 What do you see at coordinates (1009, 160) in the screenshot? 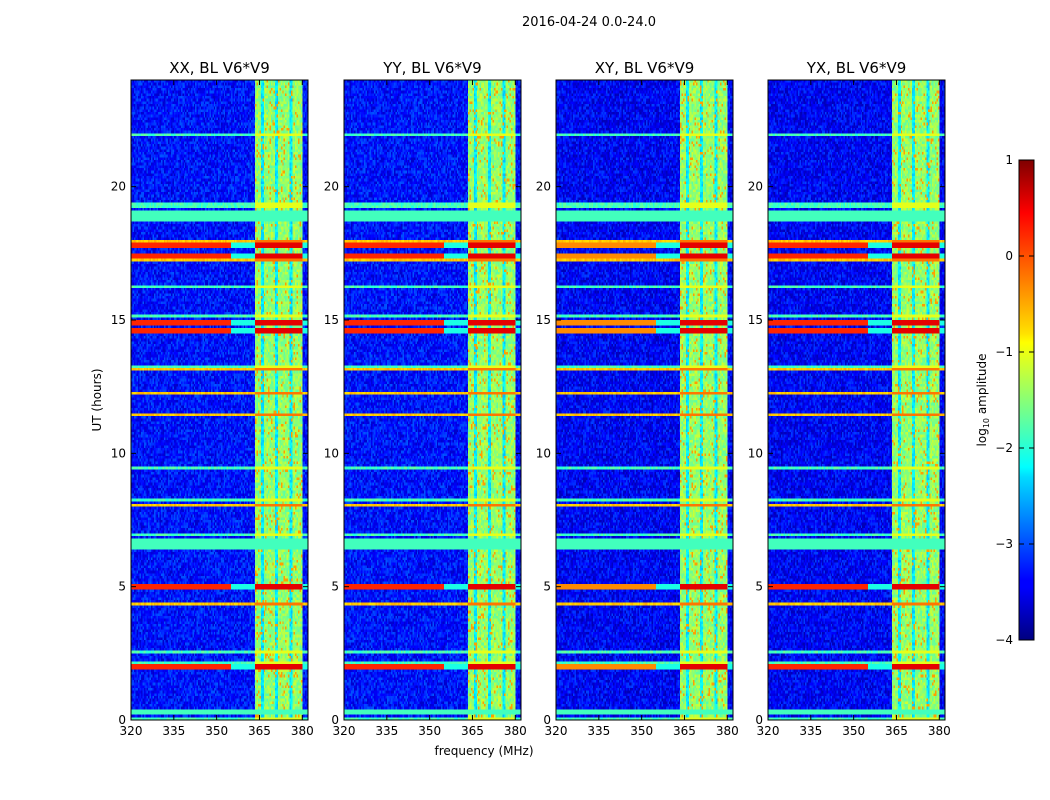
I see `colorbar-tick-label: 1` at bounding box center [1009, 160].